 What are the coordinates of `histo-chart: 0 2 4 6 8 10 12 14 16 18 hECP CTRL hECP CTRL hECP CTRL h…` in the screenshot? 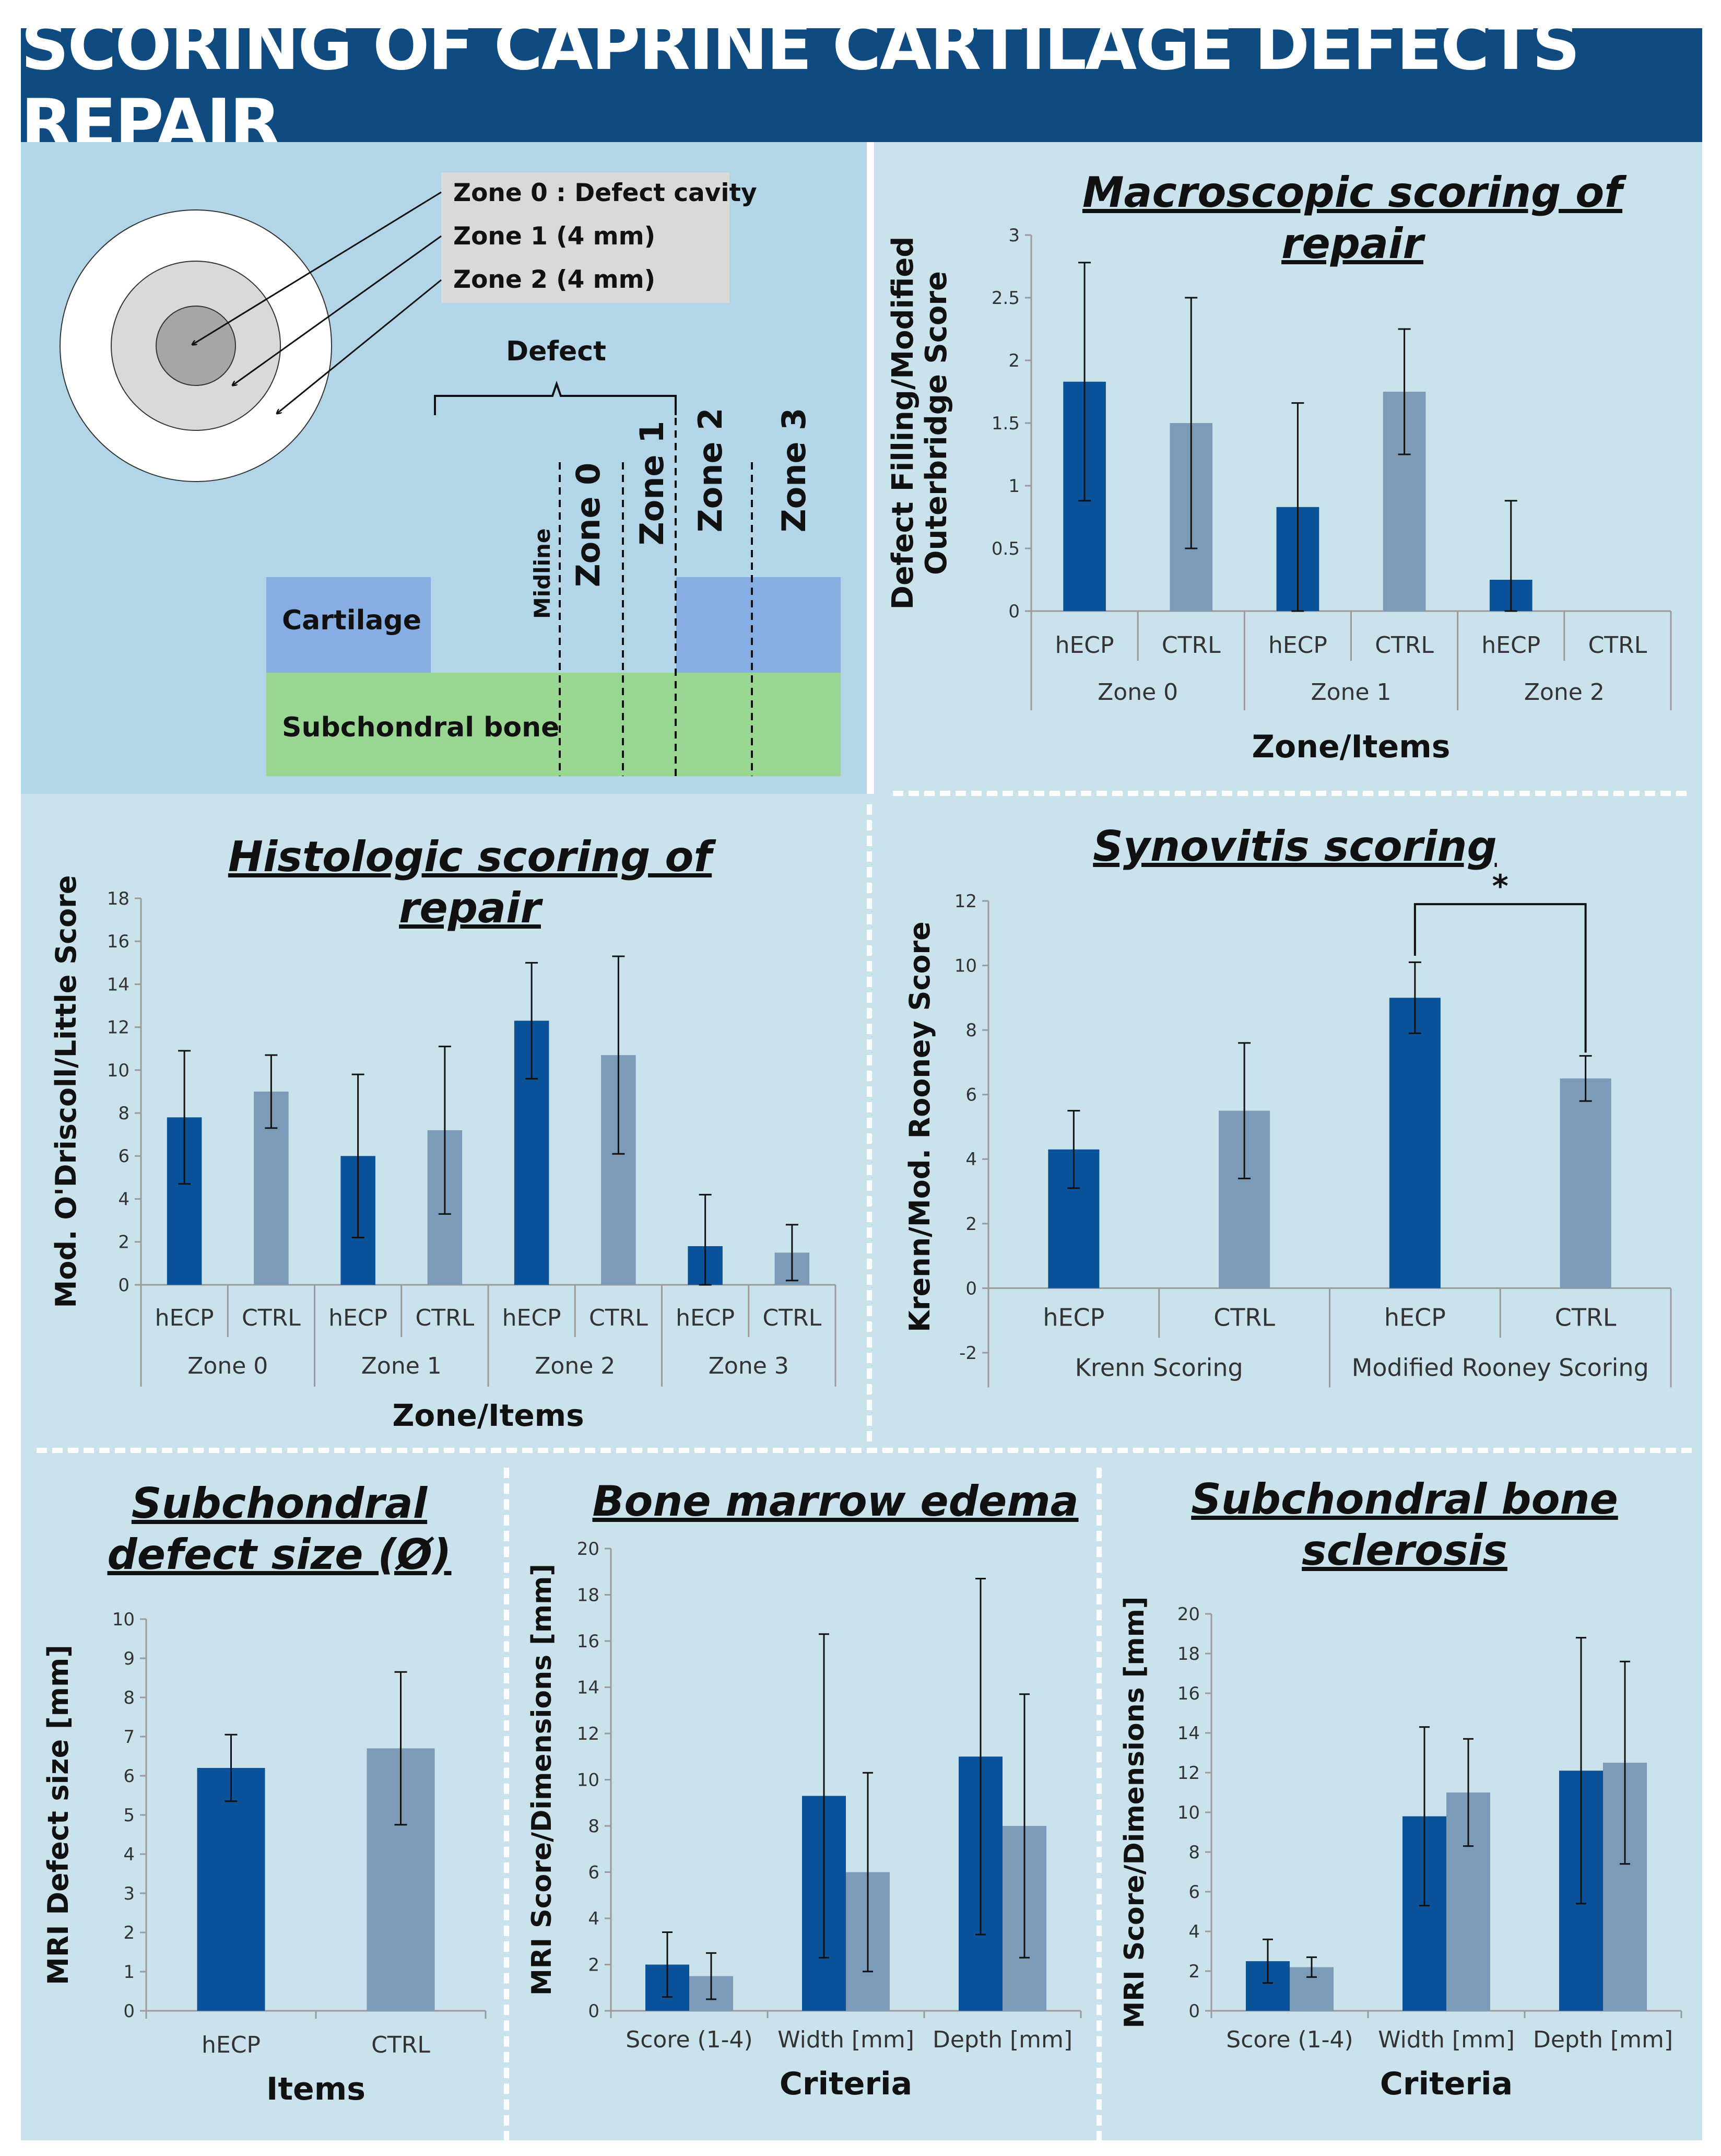 It's located at (443, 1154).